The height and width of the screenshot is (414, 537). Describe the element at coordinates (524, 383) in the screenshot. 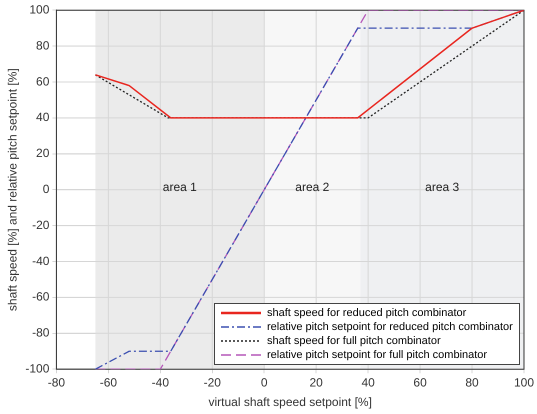

I see `x-tick-label: 100` at that location.